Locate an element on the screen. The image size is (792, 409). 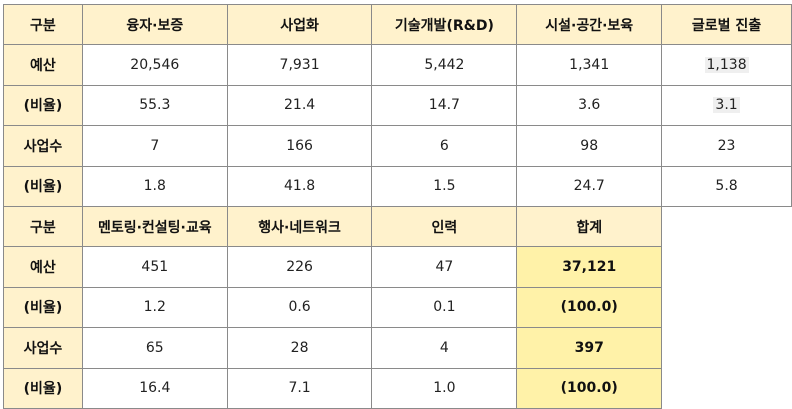
table-cell: 1,138 is located at coordinates (726, 65).